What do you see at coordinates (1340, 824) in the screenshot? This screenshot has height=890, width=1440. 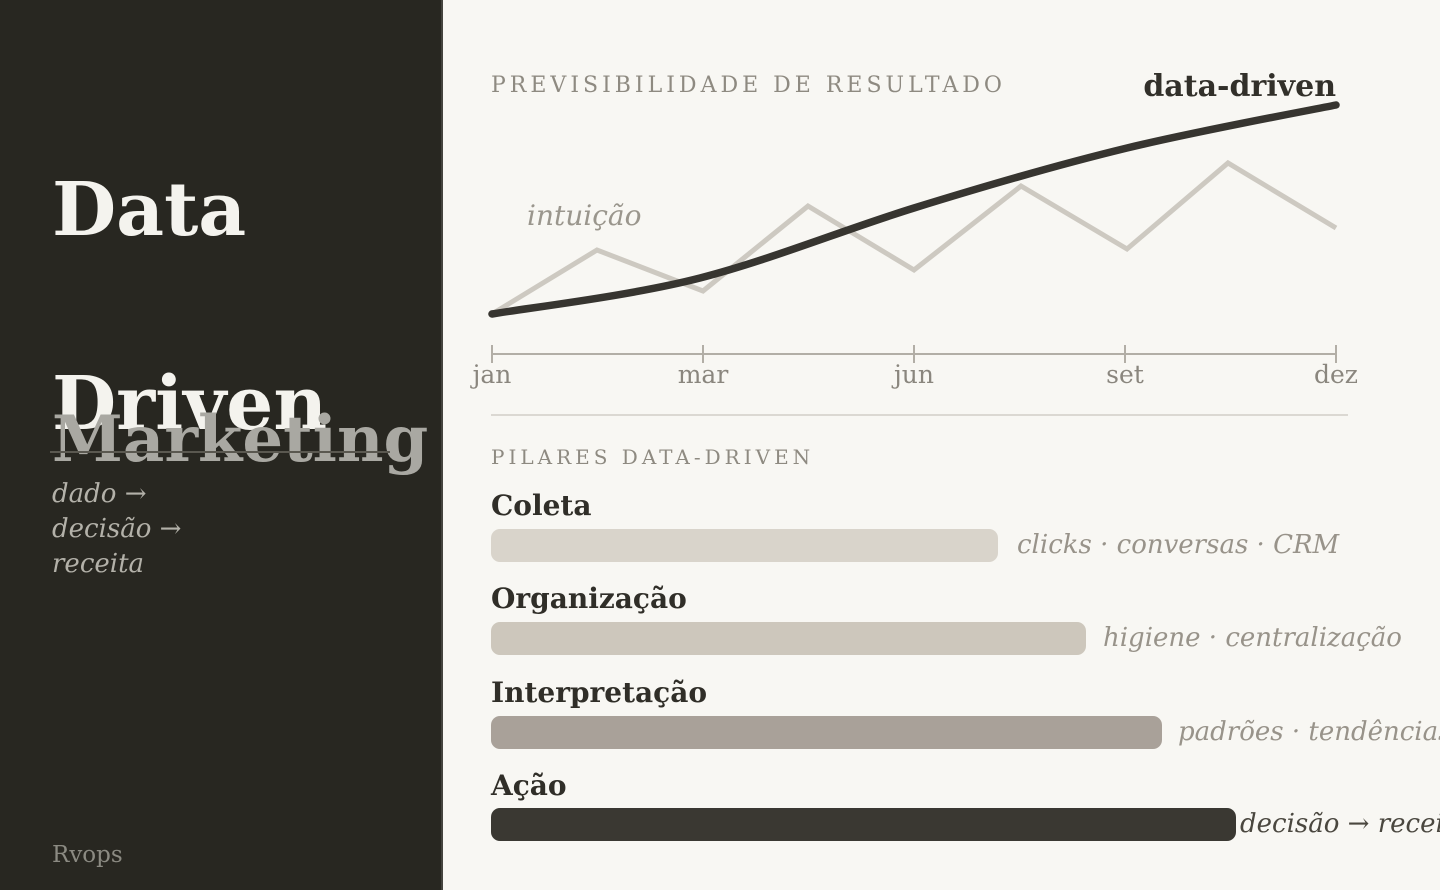 I see `pillar-annotation-acao: decisão → receita` at bounding box center [1340, 824].